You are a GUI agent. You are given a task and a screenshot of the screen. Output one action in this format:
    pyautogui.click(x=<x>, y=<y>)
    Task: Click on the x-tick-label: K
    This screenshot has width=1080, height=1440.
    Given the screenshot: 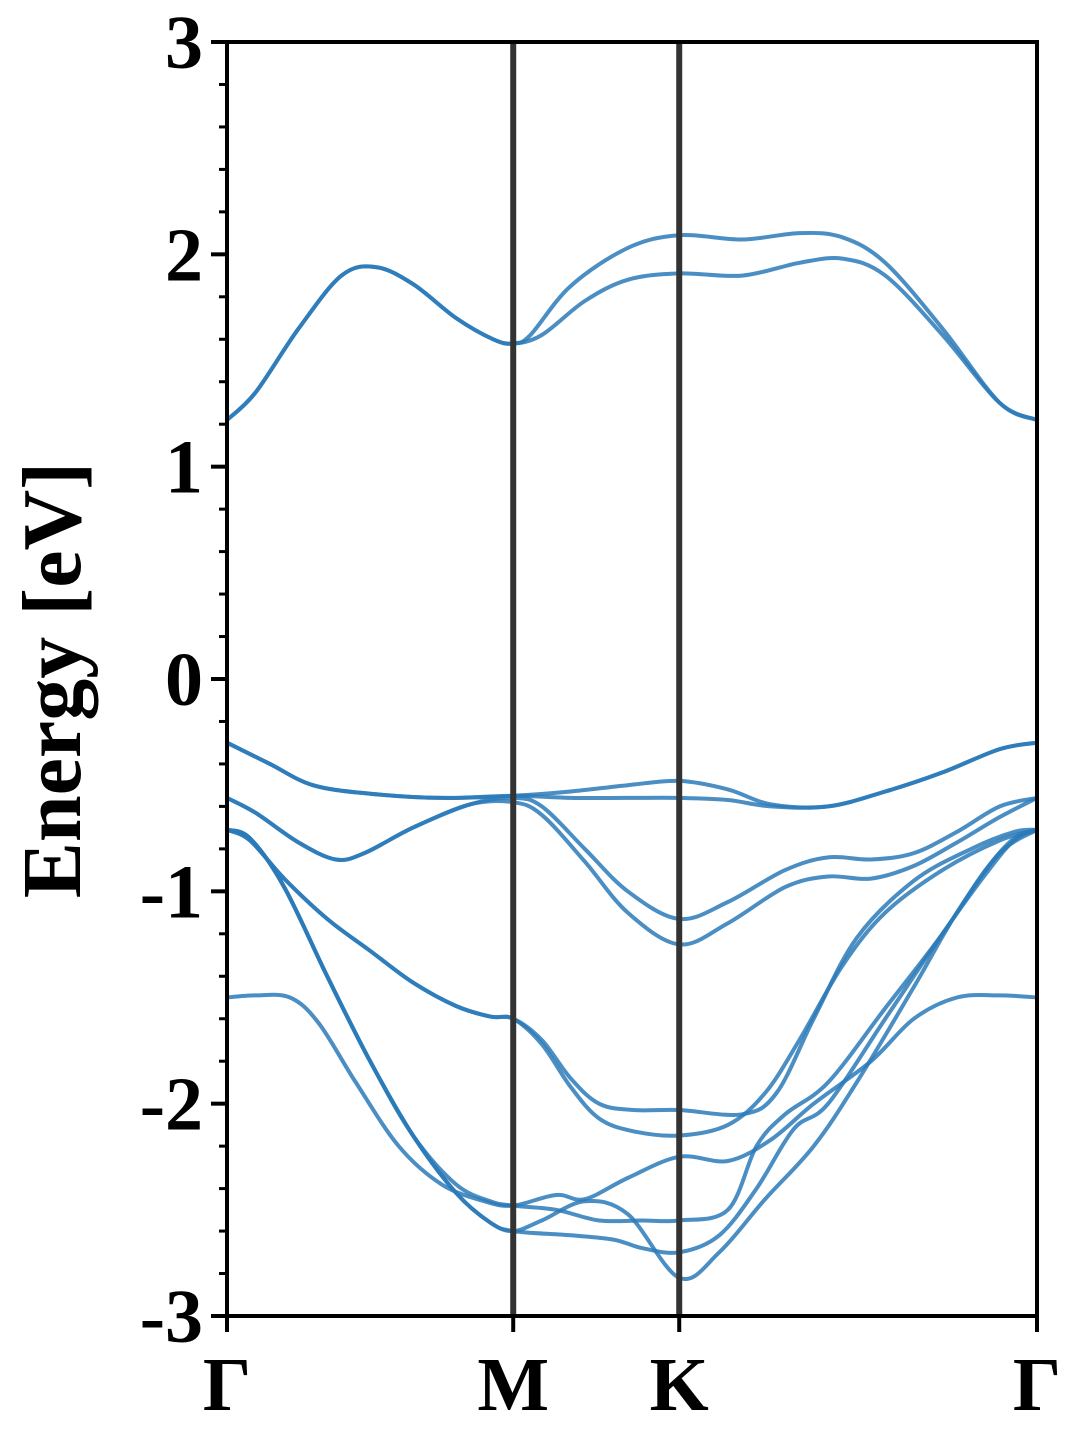 What is the action you would take?
    pyautogui.click(x=679, y=1385)
    